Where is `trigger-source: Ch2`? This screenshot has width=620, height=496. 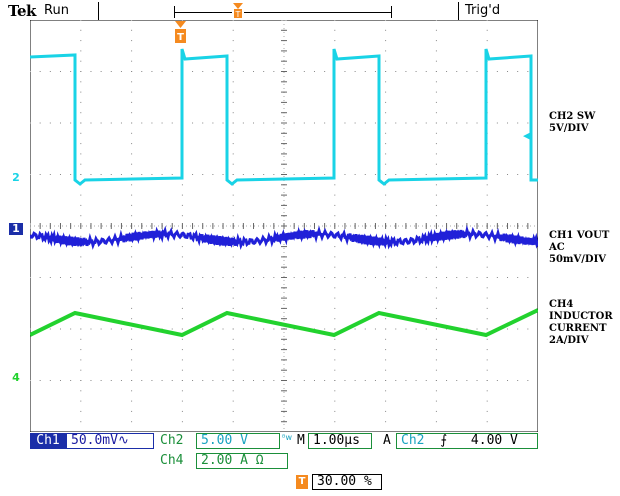 trigger-source: Ch2 is located at coordinates (413, 440).